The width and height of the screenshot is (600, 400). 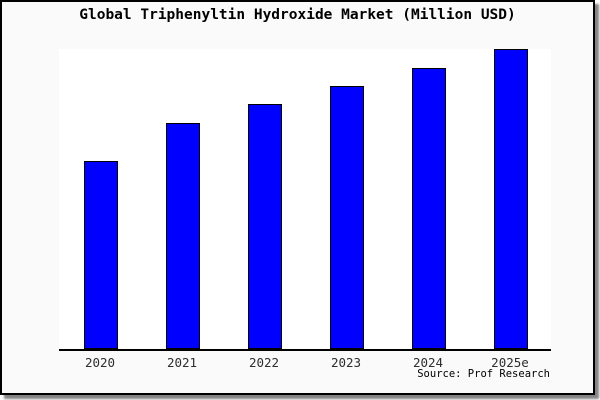 I want to click on bar-2022, so click(x=265, y=226).